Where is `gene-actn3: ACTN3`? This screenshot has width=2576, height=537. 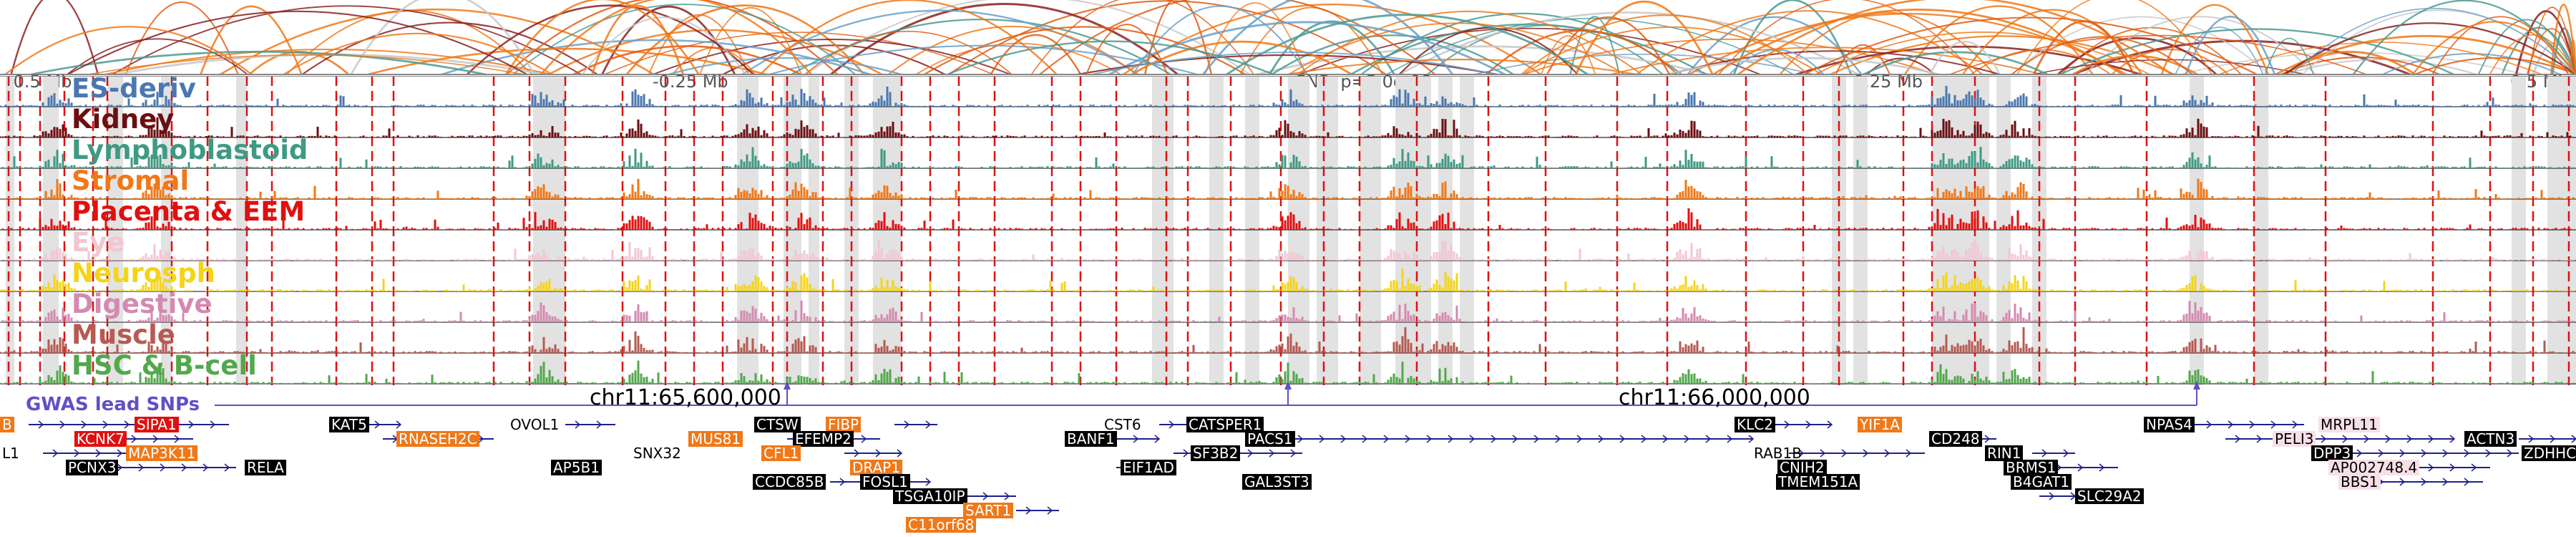 gene-actn3: ACTN3 is located at coordinates (2490, 439).